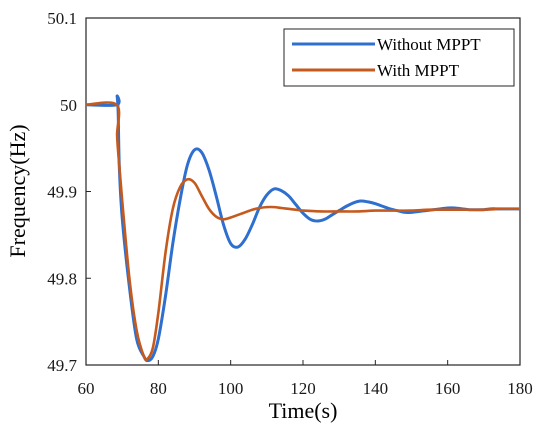  What do you see at coordinates (231, 388) in the screenshot?
I see `x-tick-label: 100` at bounding box center [231, 388].